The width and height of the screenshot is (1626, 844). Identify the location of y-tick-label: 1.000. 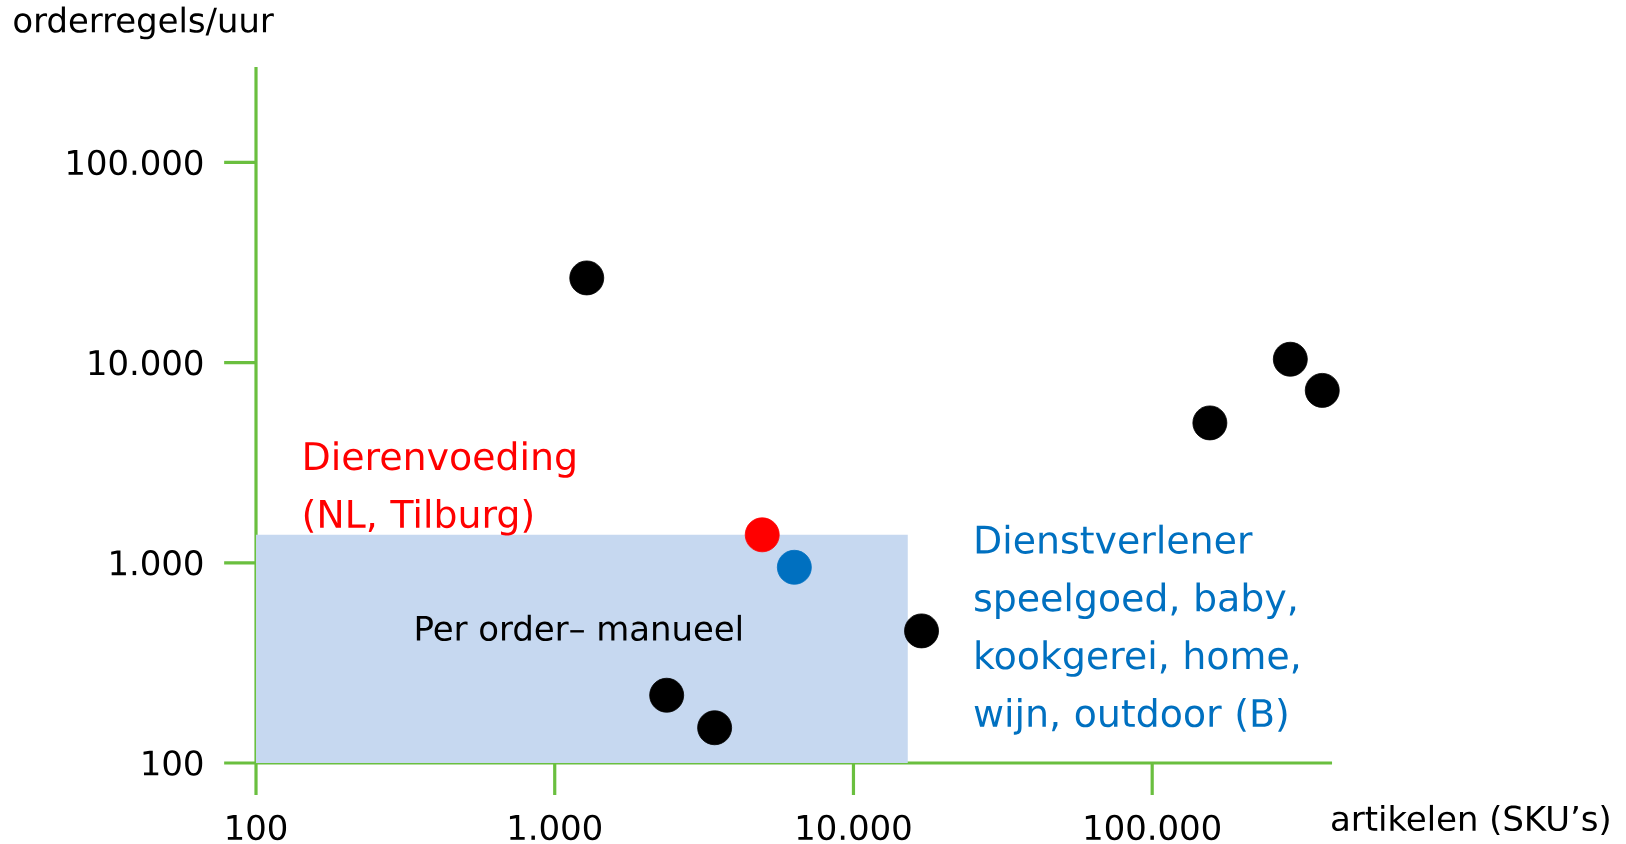
(157, 562).